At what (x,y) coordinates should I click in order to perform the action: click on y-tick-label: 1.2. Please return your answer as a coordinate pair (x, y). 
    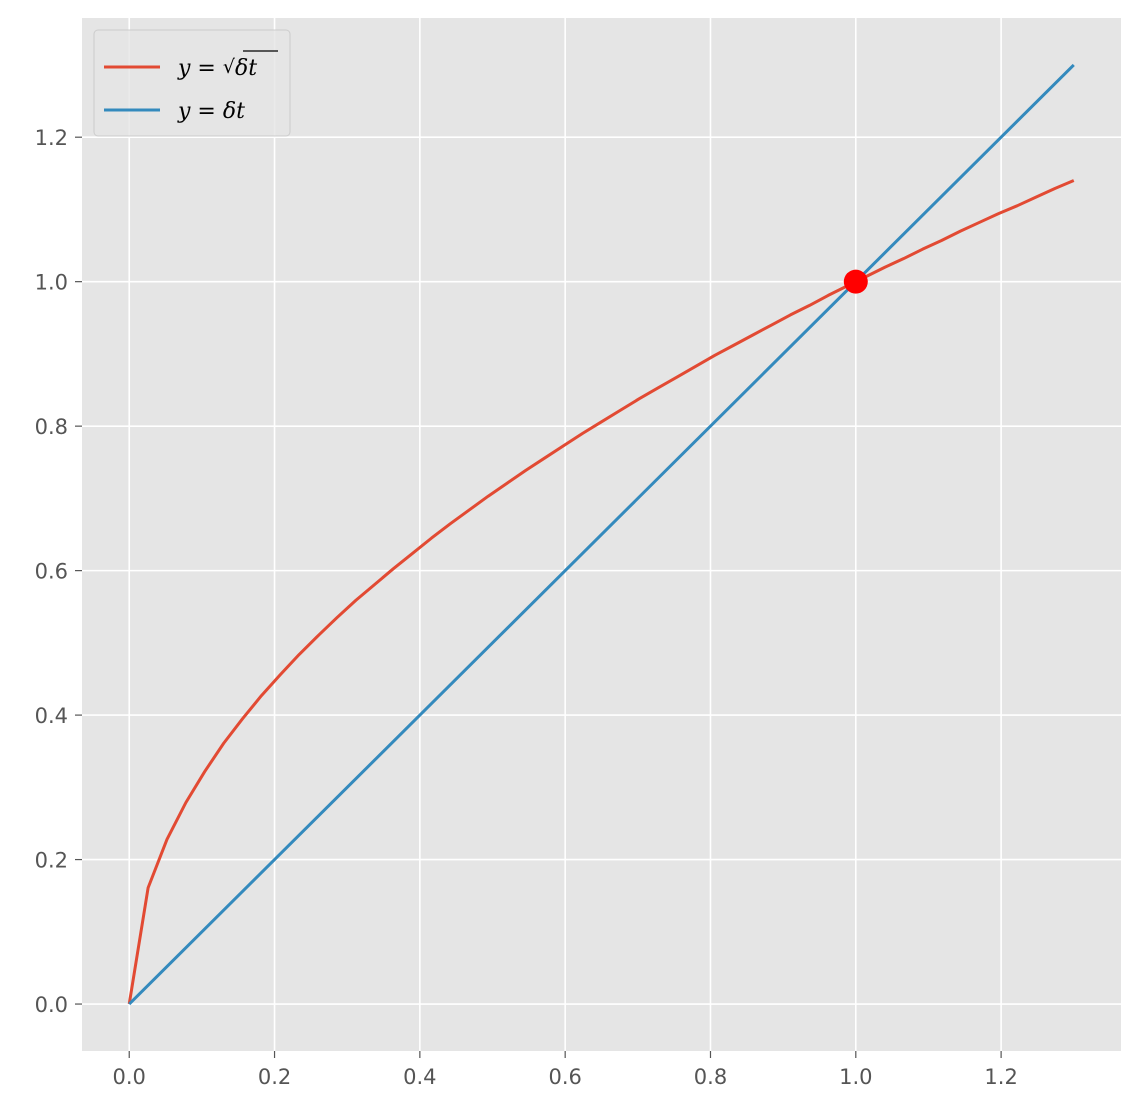
    Looking at the image, I should click on (51, 138).